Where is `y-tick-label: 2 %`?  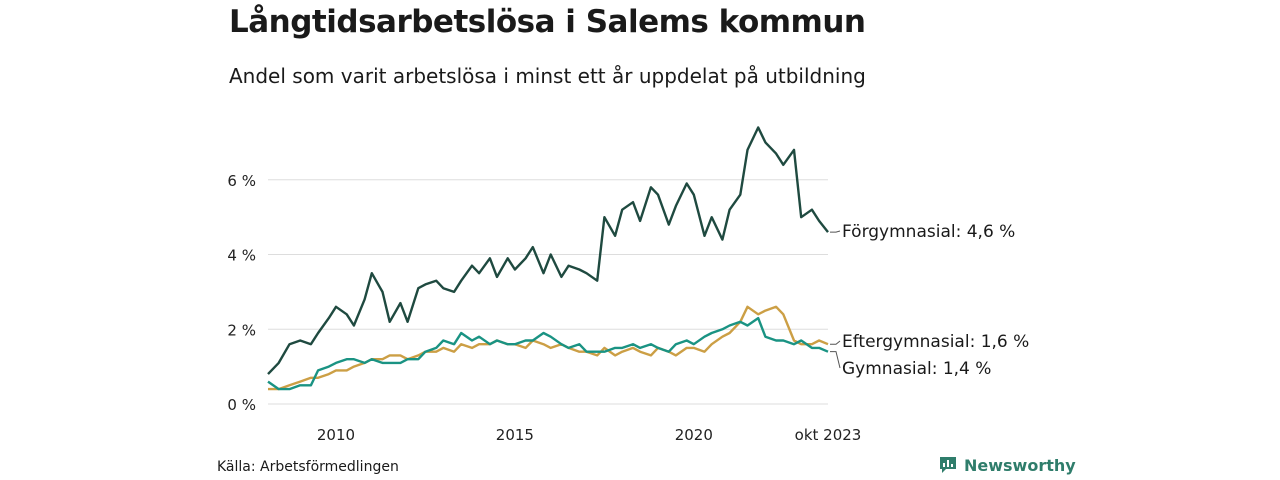
y-tick-label: 2 % is located at coordinates (241, 330).